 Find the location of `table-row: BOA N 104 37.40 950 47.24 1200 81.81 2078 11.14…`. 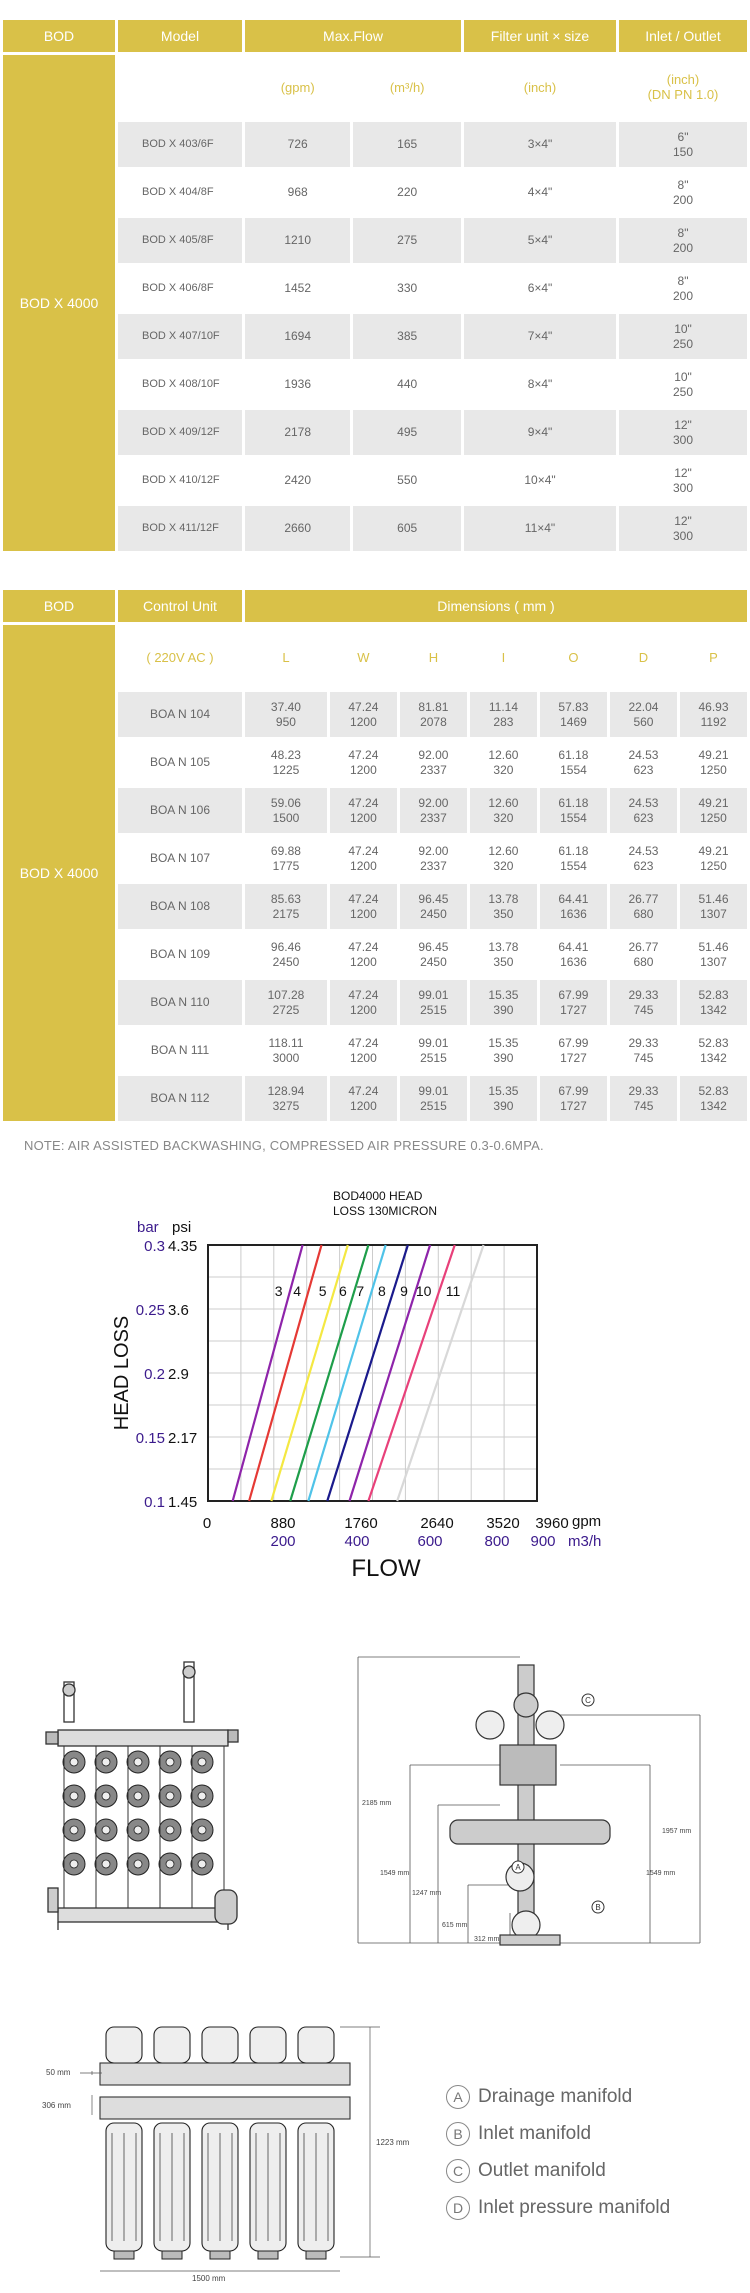

table-row: BOA N 104 37.40 950 47.24 1200 81.81 2078 11.14… is located at coordinates (375, 714).